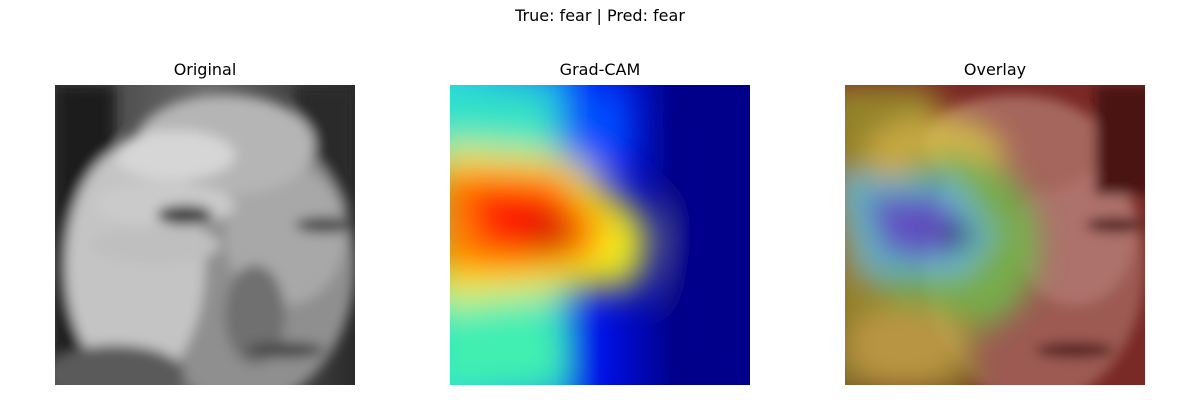 The width and height of the screenshot is (1200, 400). I want to click on overlay-title: Overlay, so click(995, 69).